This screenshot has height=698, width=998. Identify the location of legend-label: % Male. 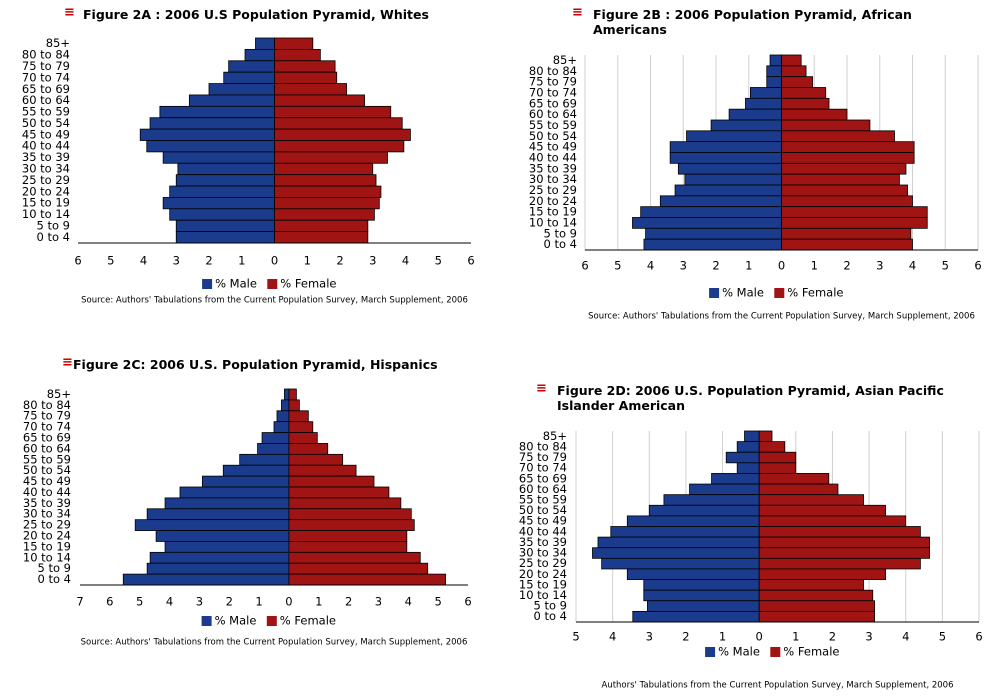
(236, 284).